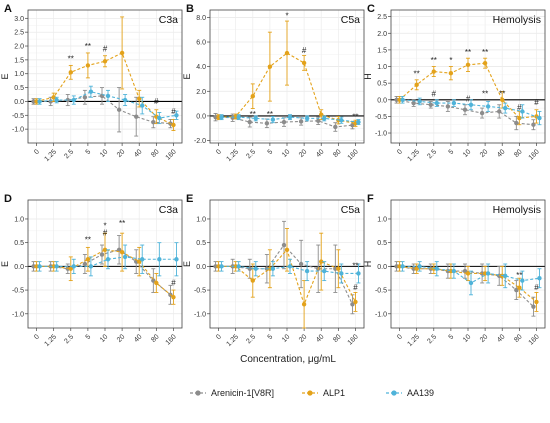 The image size is (550, 423). What do you see at coordinates (168, 210) in the screenshot?
I see `panel-title: C3a` at bounding box center [168, 210].